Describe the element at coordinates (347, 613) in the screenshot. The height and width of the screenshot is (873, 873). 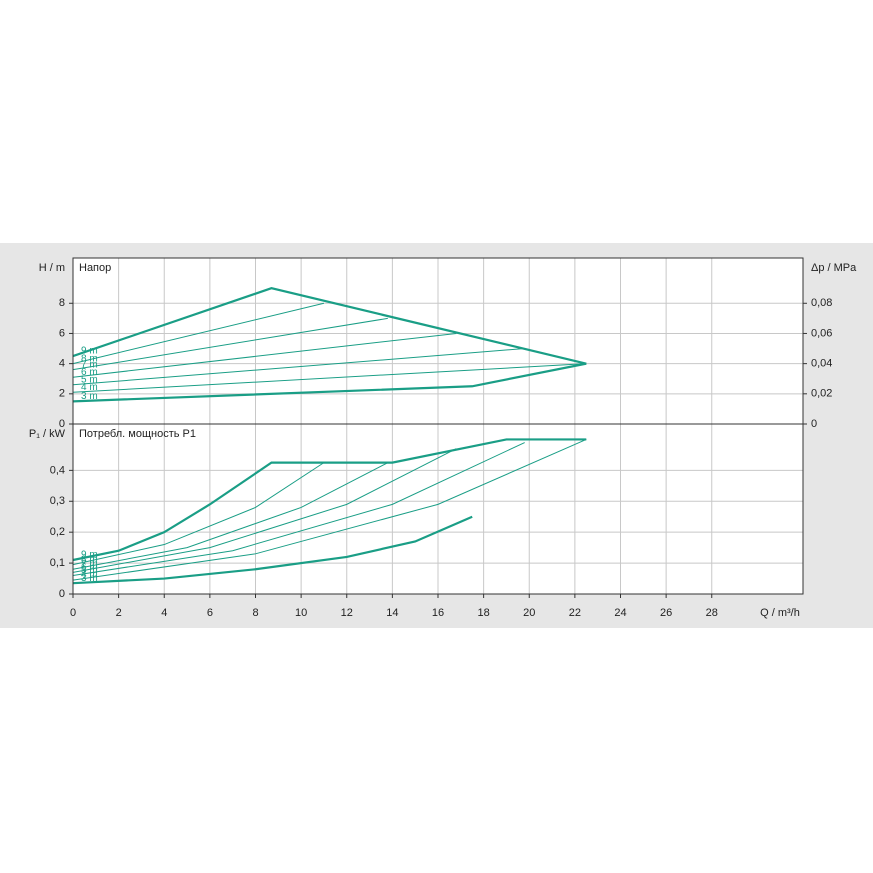
I see `x-tick-label: 12` at that location.